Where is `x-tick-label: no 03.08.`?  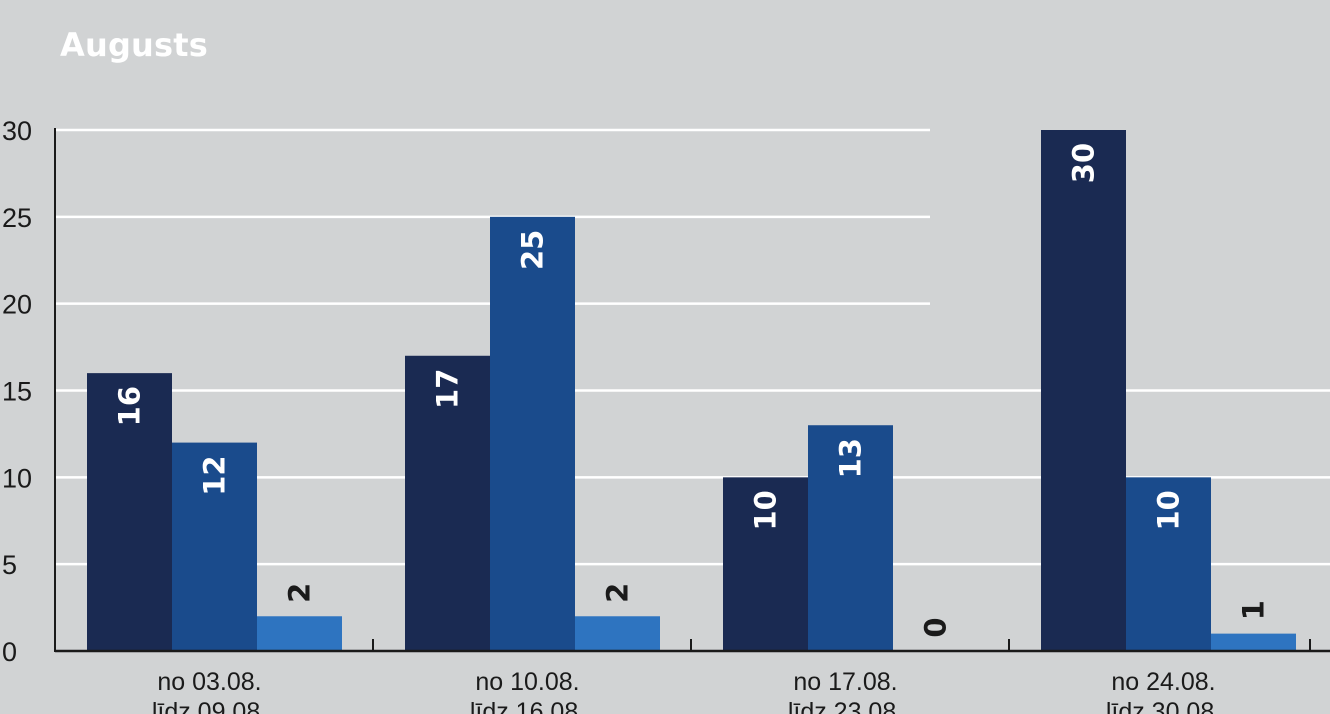 x-tick-label: no 03.08. is located at coordinates (209, 682).